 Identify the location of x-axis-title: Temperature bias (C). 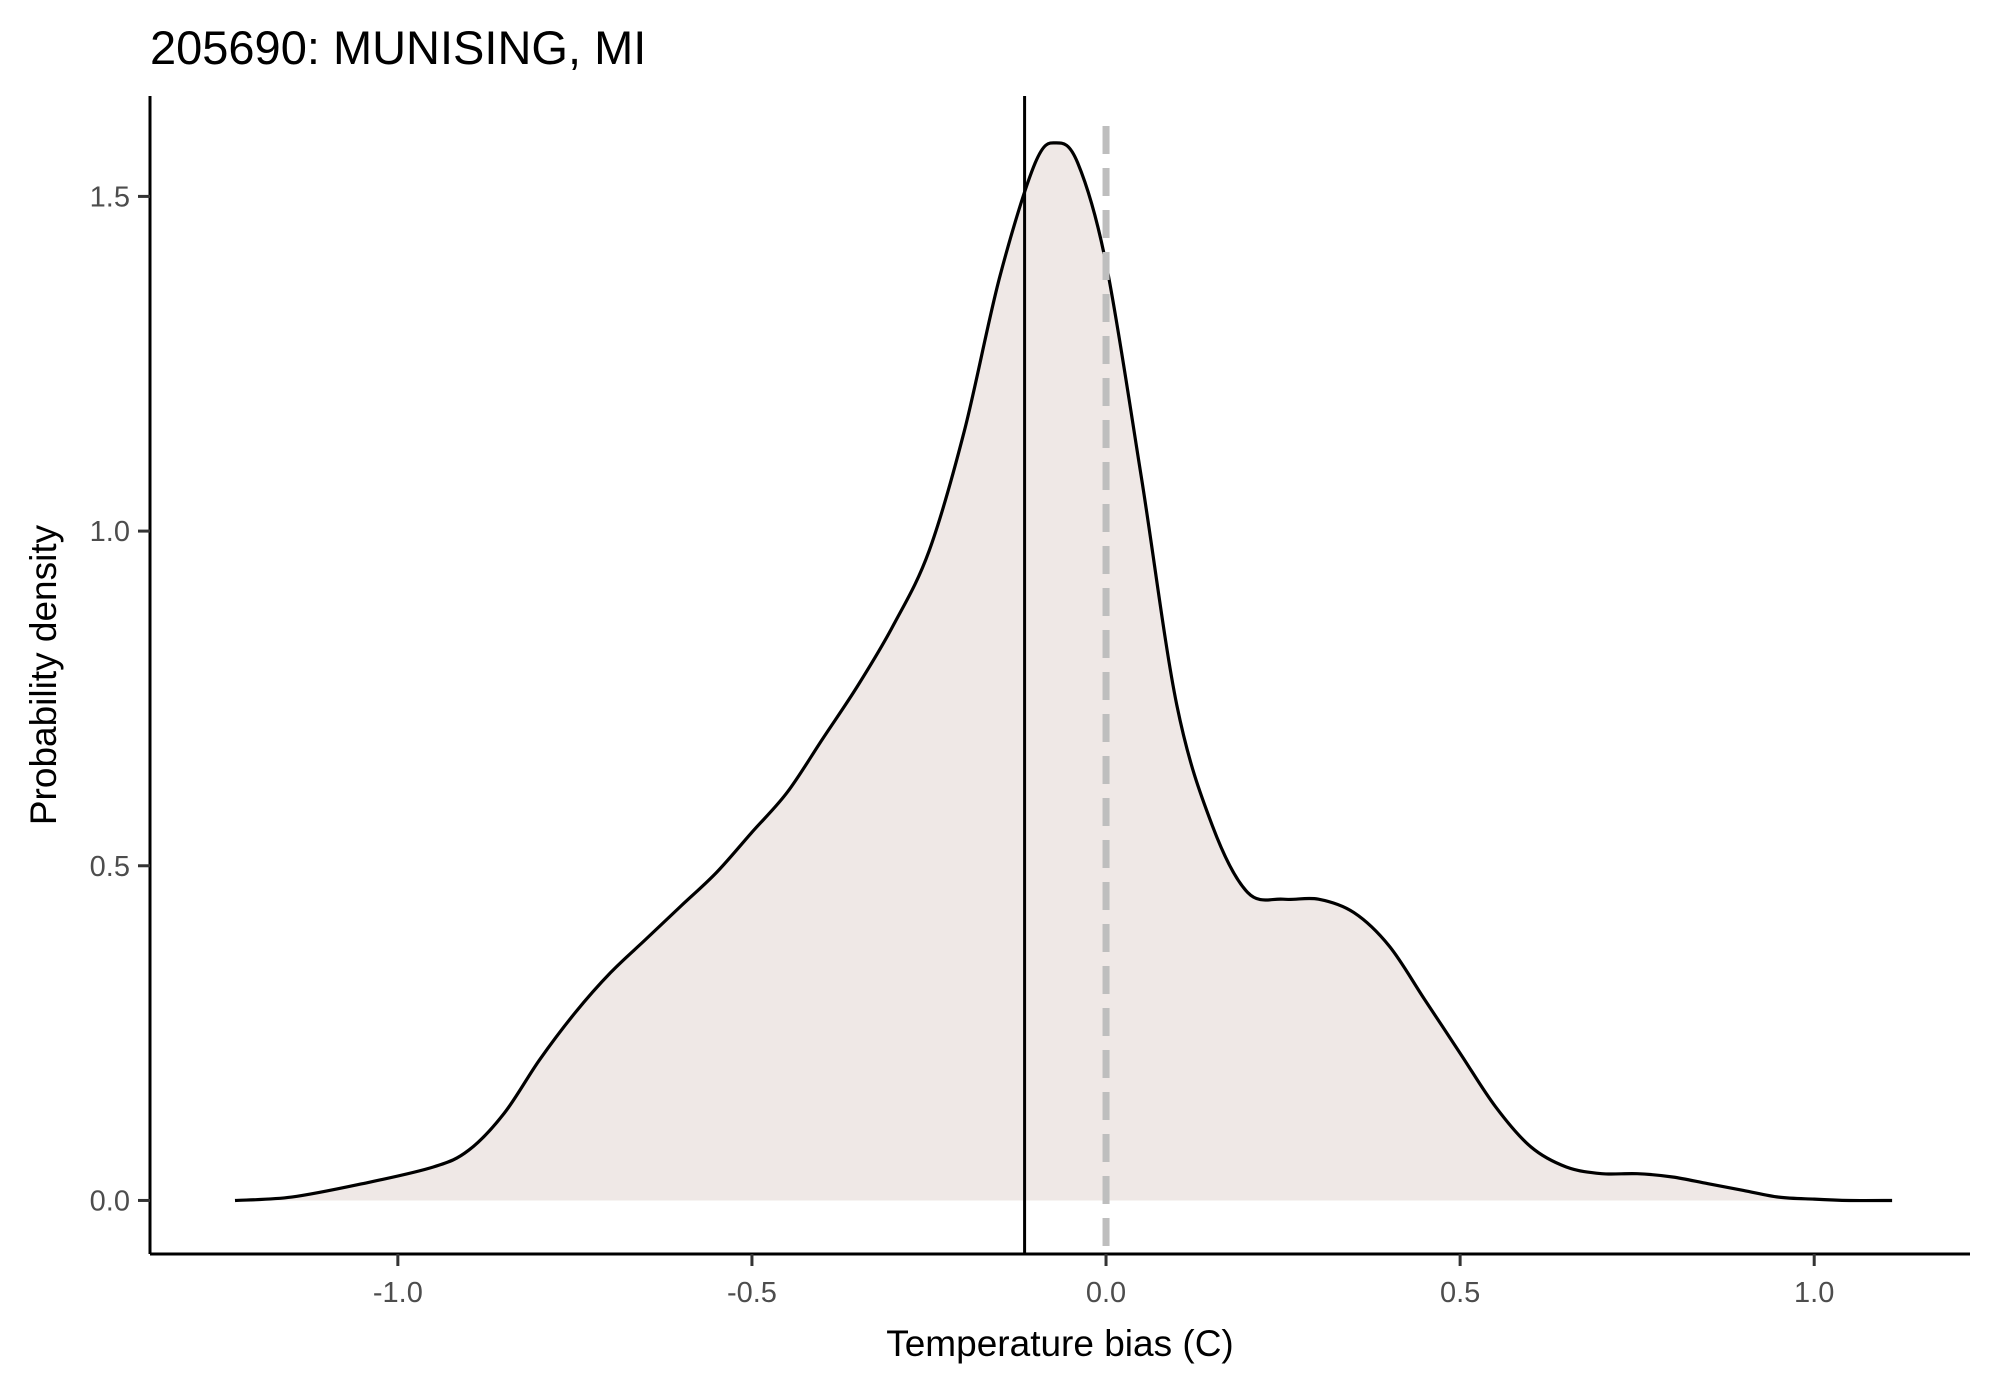
(1060, 1343).